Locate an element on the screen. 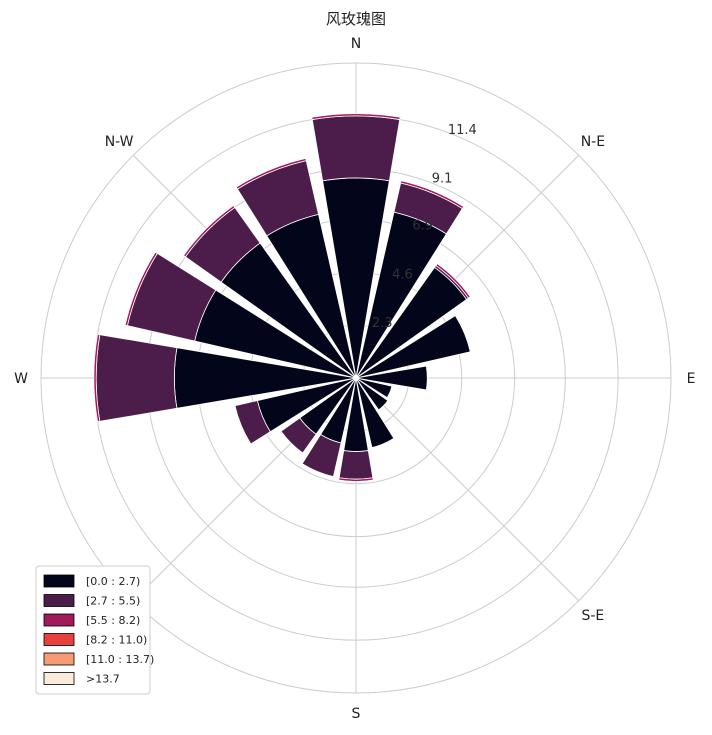  bar-0-bin2 is located at coordinates (356, 117).